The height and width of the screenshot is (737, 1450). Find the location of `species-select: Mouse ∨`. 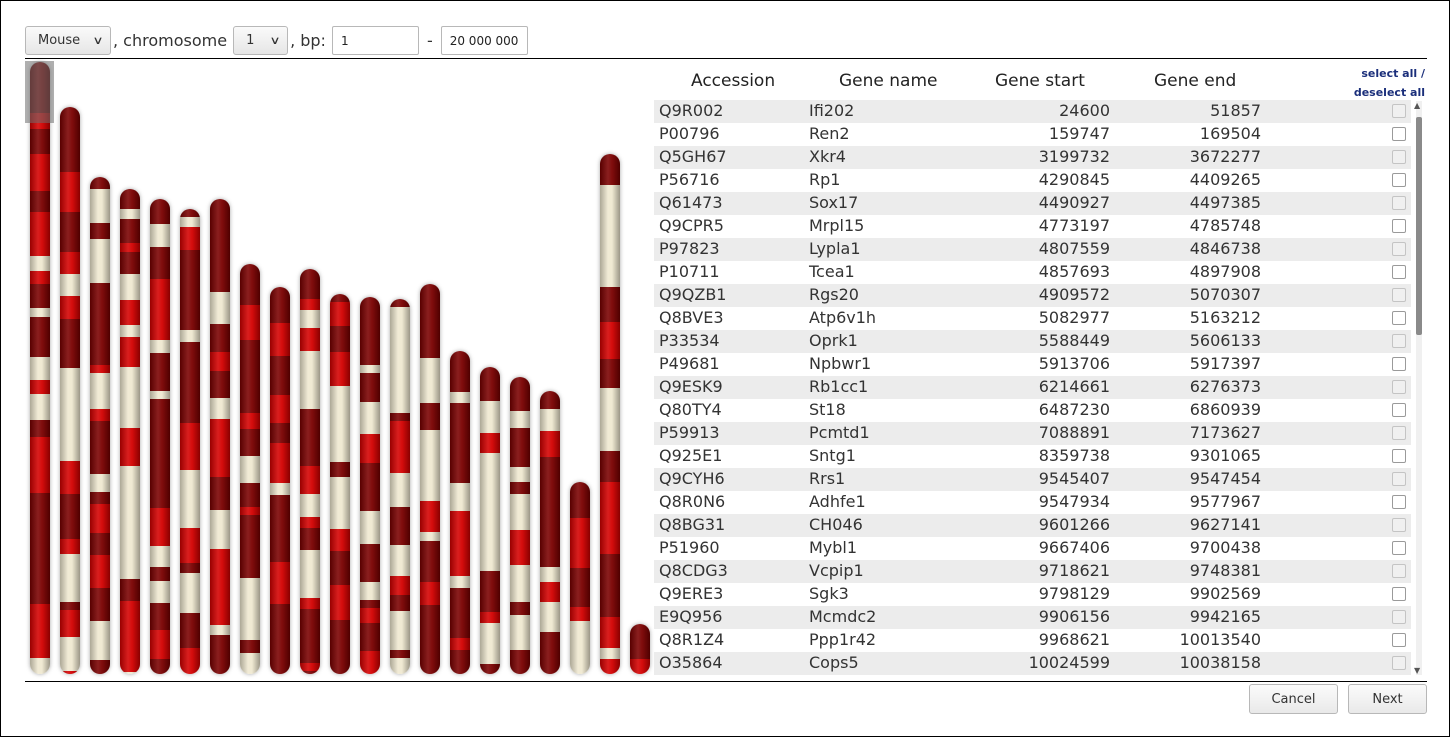

species-select: Mouse ∨ is located at coordinates (68, 40).